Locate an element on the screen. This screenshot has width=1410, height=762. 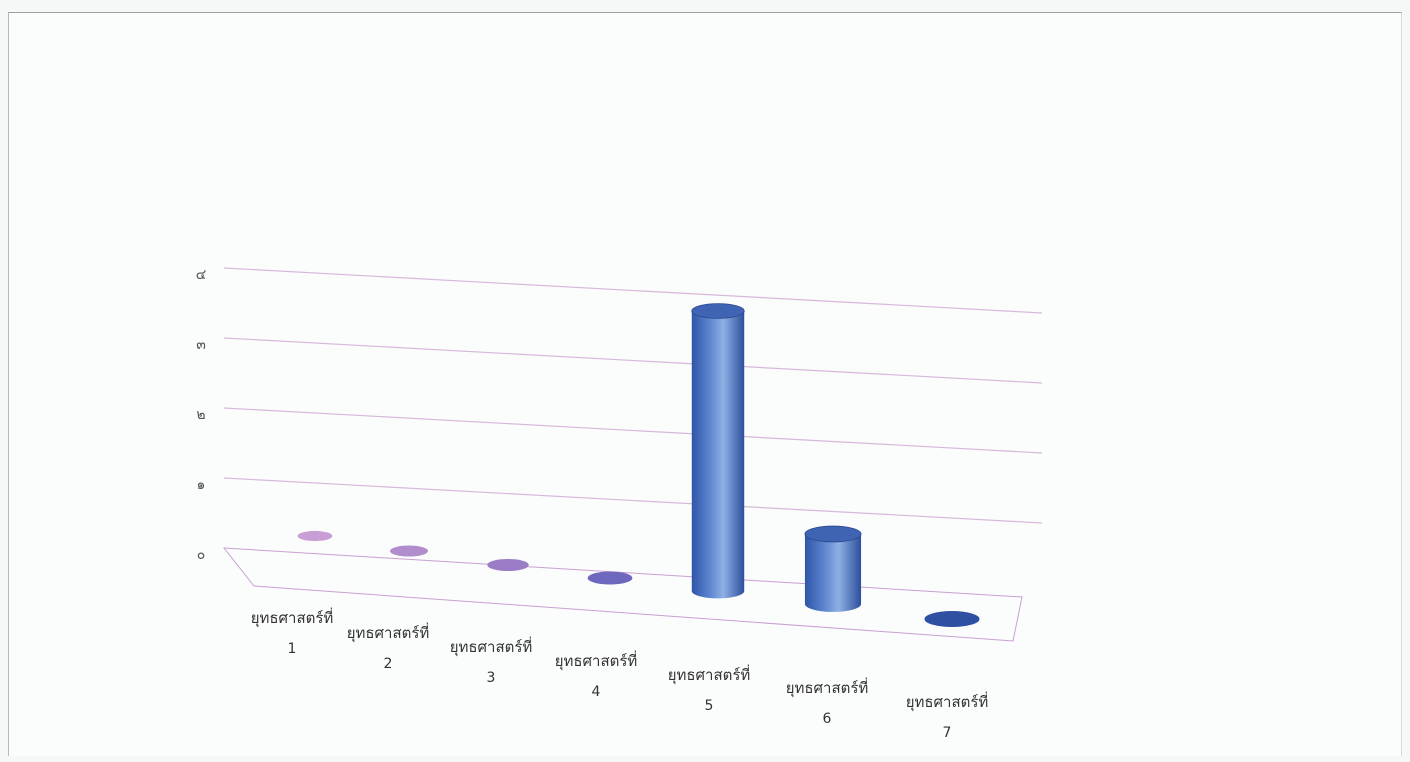
y-tick-label: ๑ is located at coordinates (201, 485).